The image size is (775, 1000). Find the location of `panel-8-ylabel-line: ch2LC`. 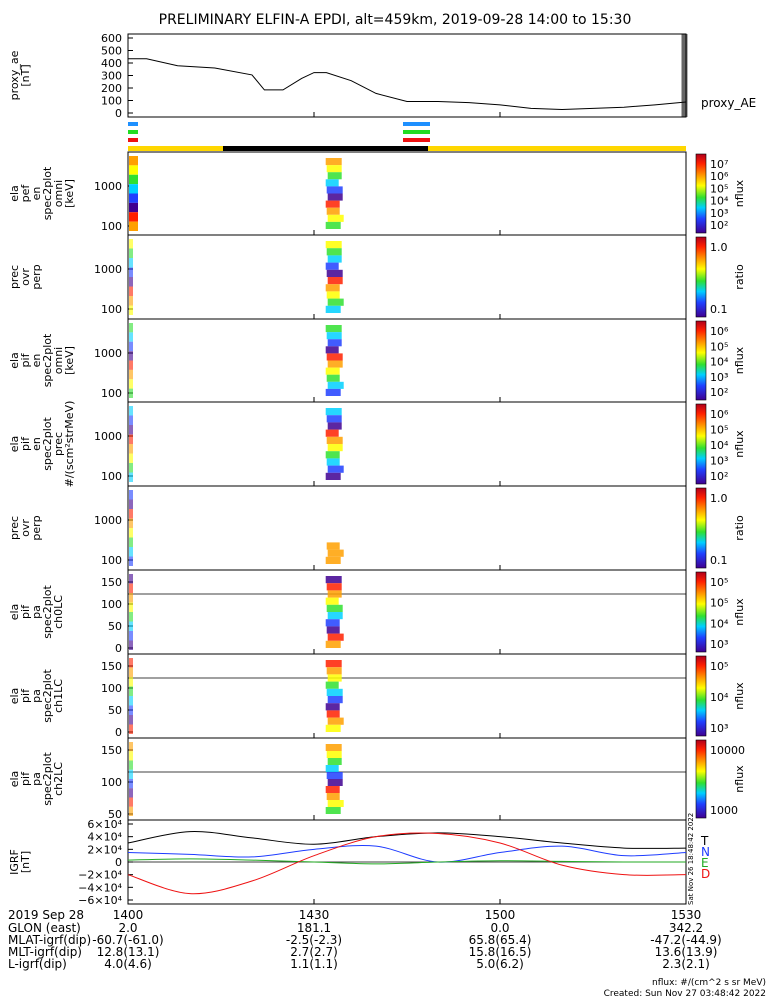

panel-8-ylabel-line: ch2LC is located at coordinates (58, 779).